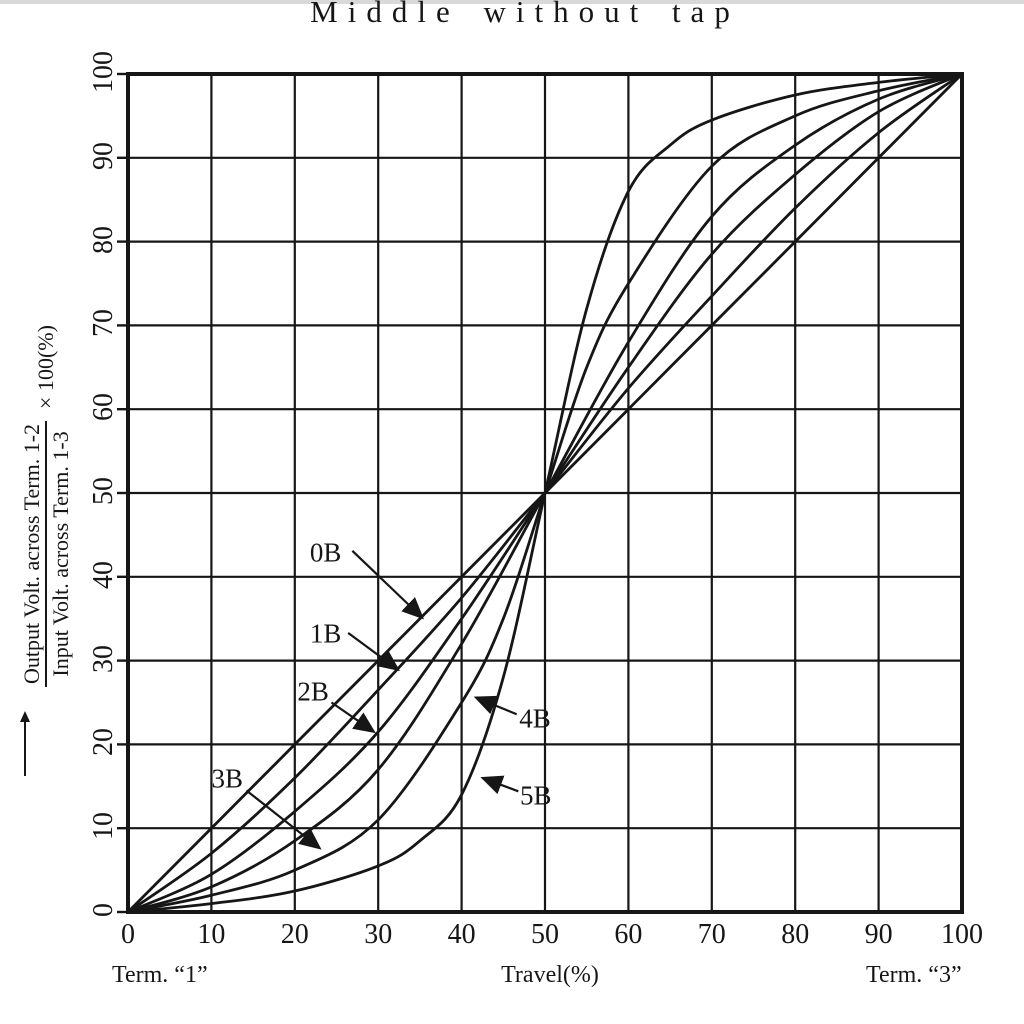  What do you see at coordinates (103, 658) in the screenshot?
I see `y-tick-30: 30` at bounding box center [103, 658].